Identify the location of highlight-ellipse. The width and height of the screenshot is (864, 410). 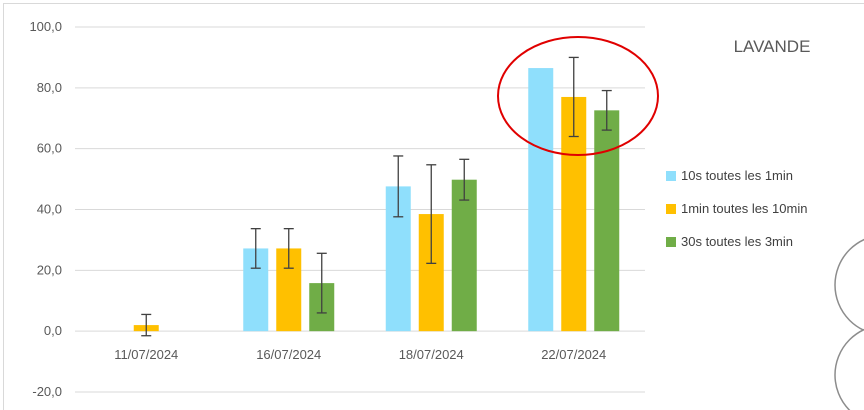
(578, 96).